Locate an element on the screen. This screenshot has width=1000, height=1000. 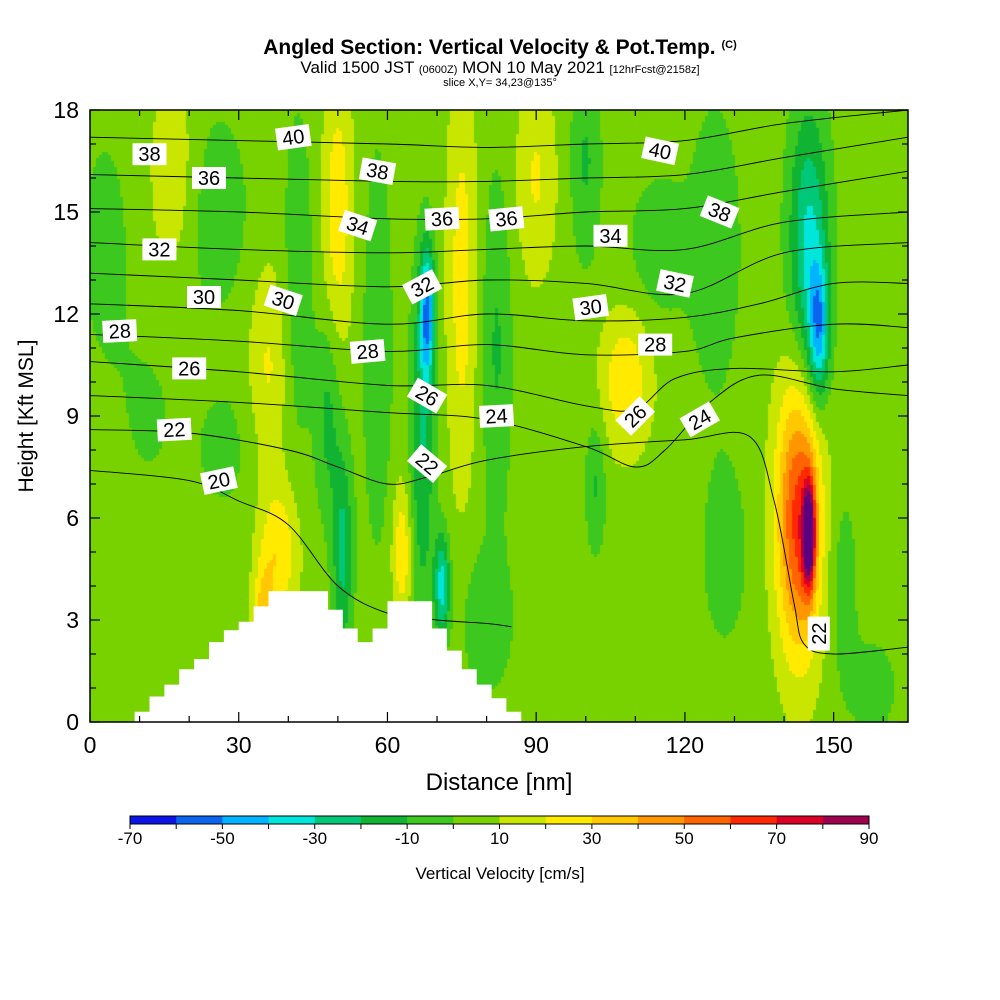
y-axis-label: Height [Kft MSL] is located at coordinates (26, 416).